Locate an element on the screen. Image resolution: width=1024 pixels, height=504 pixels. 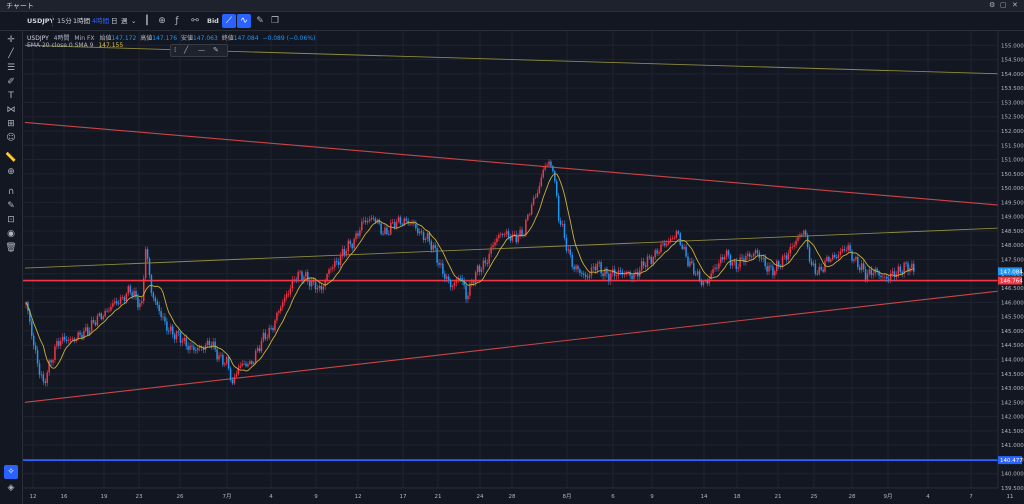
compare-icon: ⚯ is located at coordinates (195, 21).